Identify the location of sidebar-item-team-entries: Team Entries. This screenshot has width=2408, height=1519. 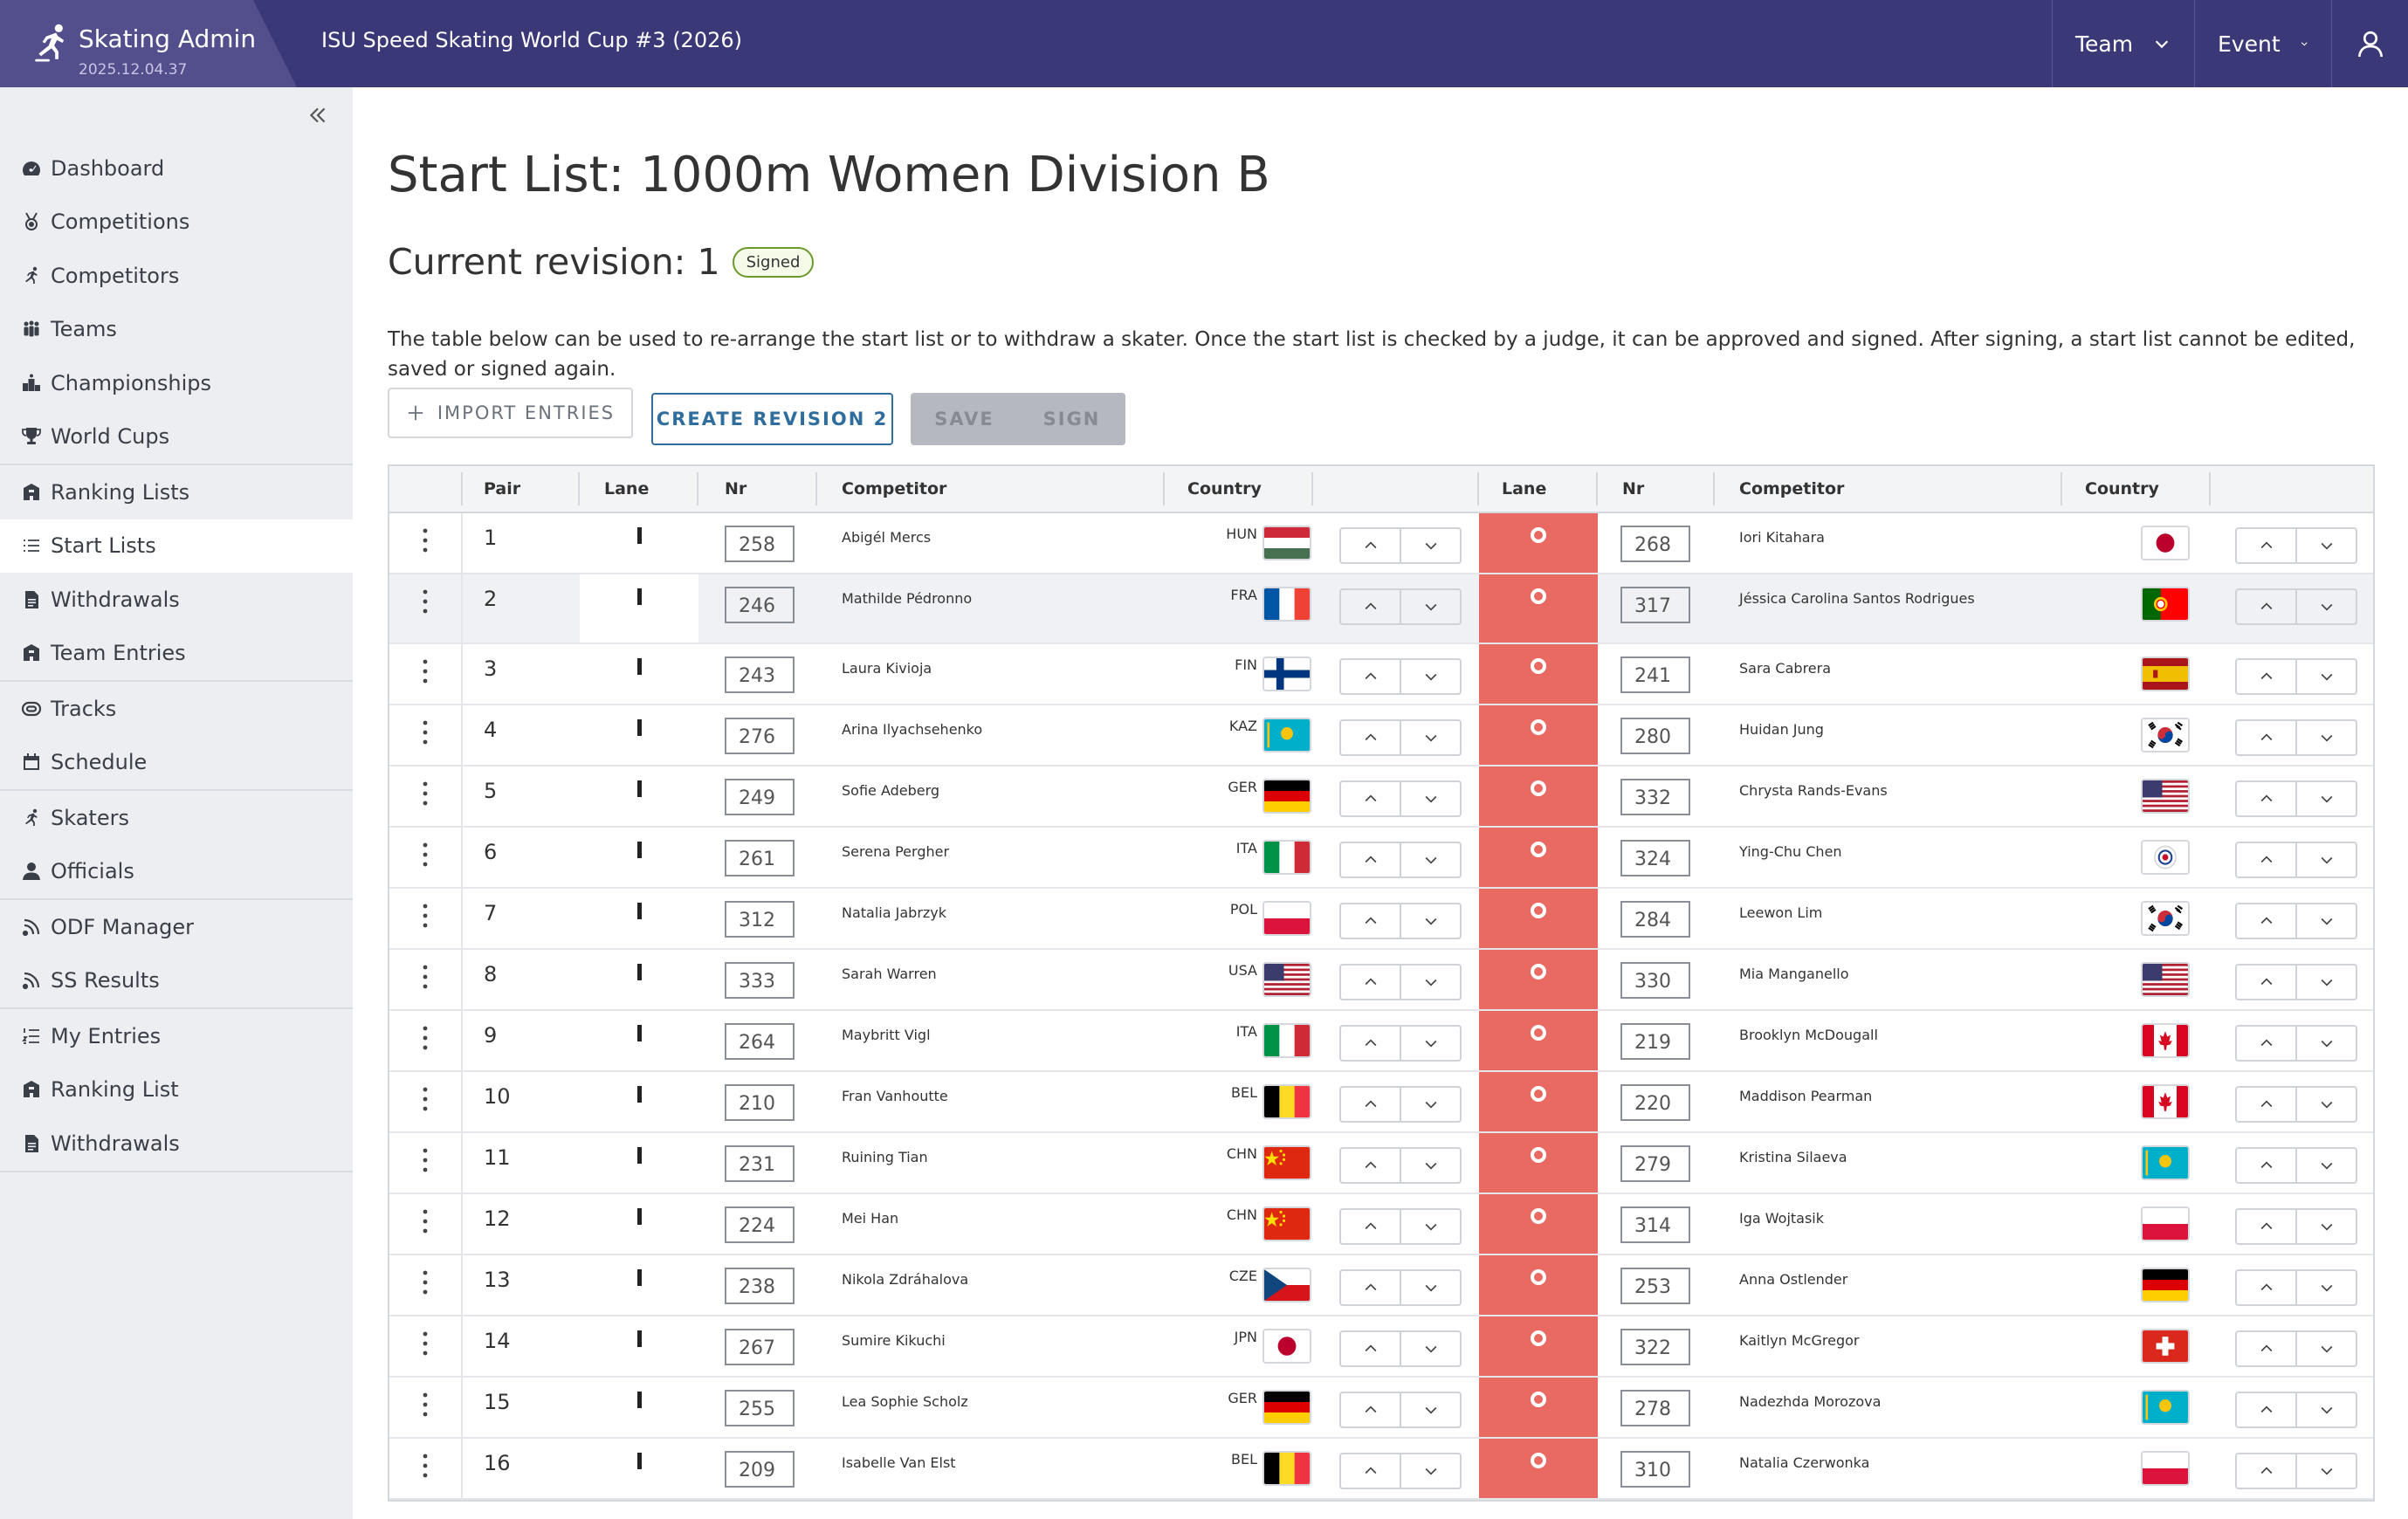
(176, 654).